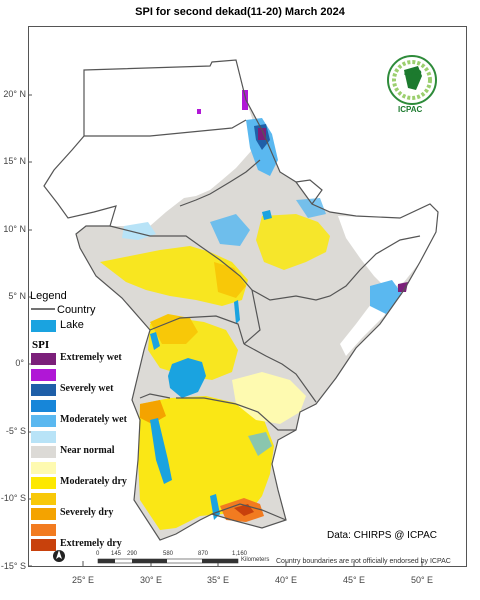 The image size is (480, 600). I want to click on lat-label-15s: -15° S, so click(13, 566).